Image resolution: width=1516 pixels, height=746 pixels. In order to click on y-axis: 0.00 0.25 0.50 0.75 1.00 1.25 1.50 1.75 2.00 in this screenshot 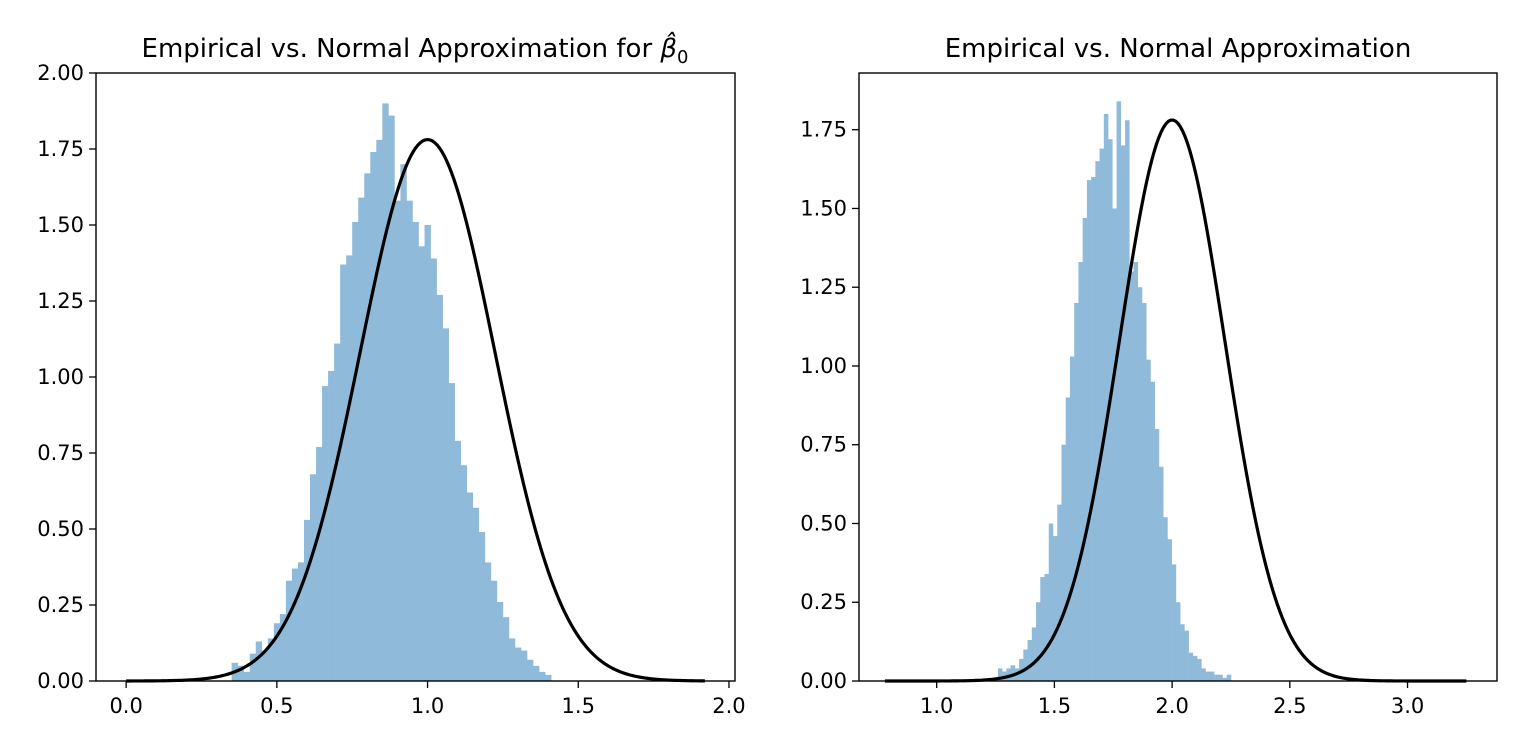, I will do `click(66, 377)`.